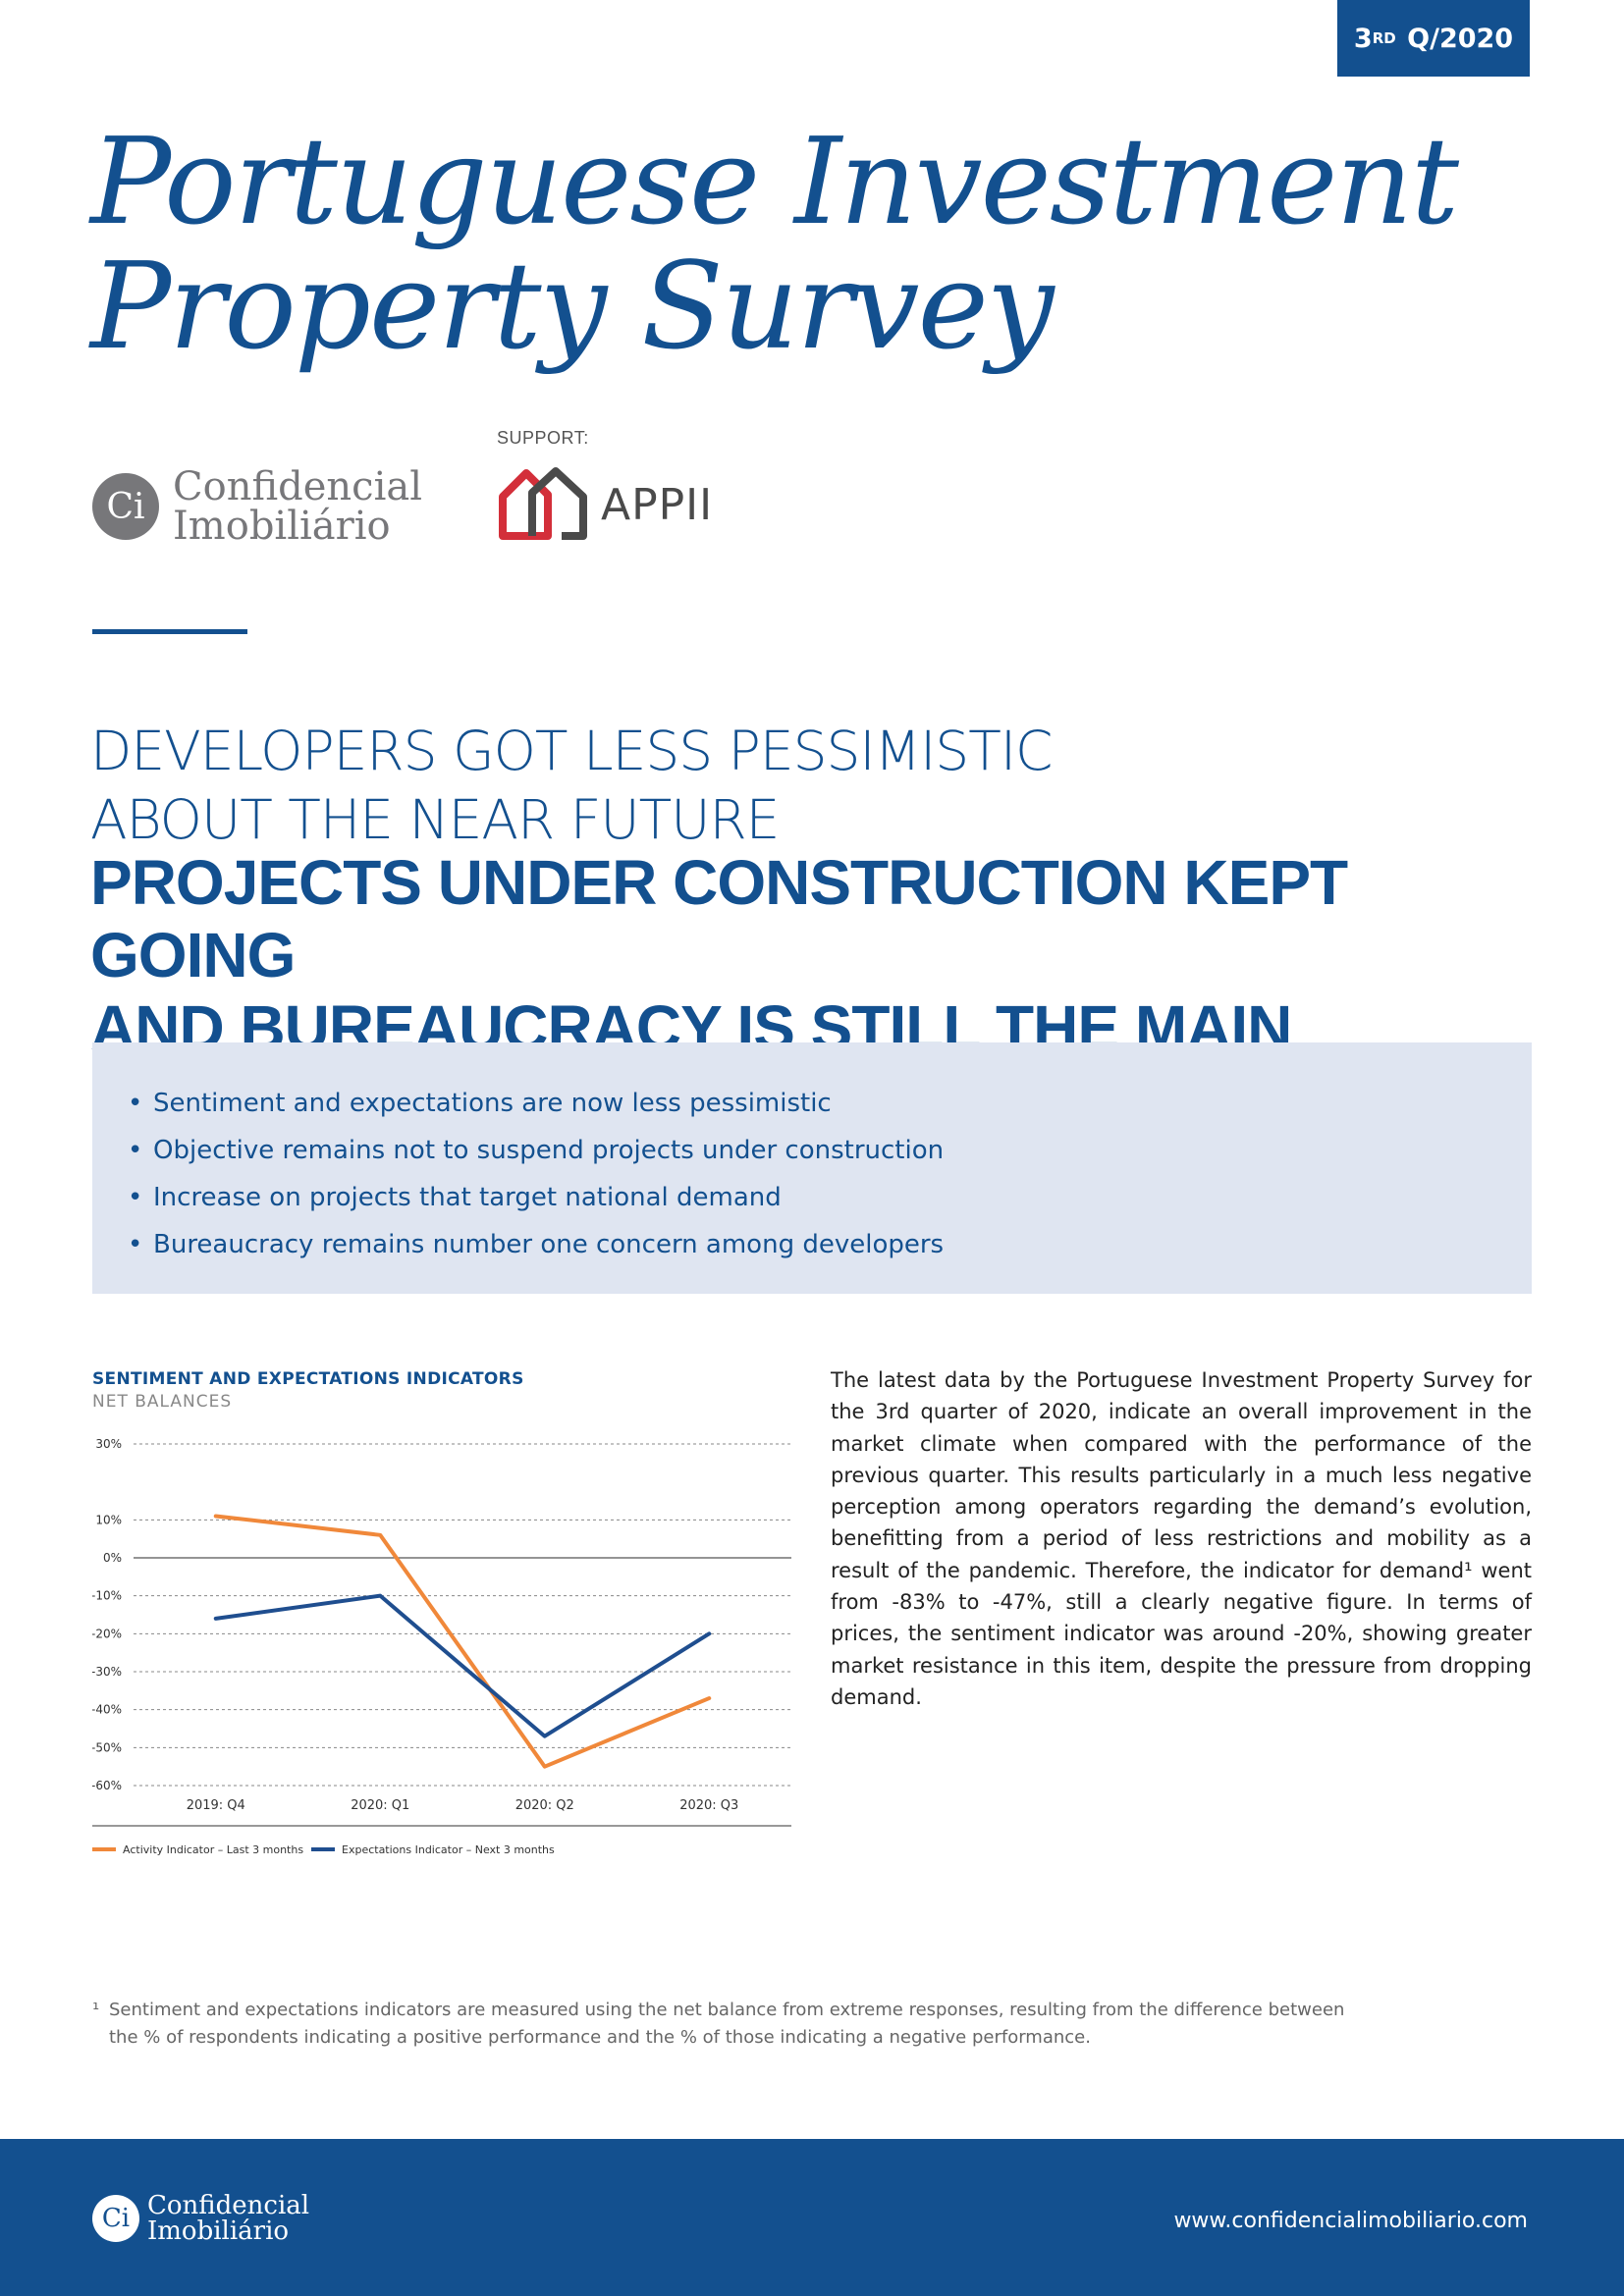 This screenshot has height=2296, width=1624. What do you see at coordinates (812, 2217) in the screenshot?
I see `footer-bar` at bounding box center [812, 2217].